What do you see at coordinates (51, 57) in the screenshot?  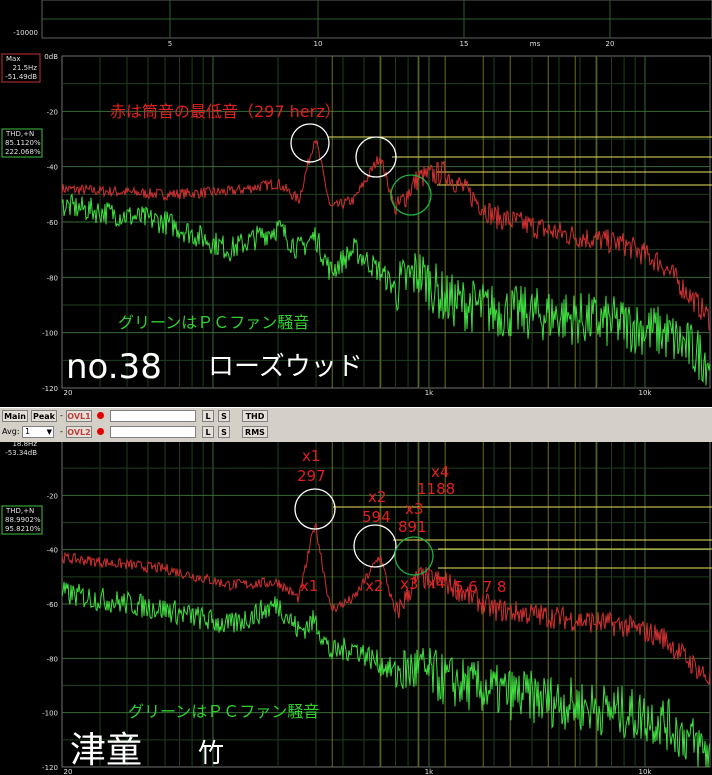 I see `y-tick-label: 0dB` at bounding box center [51, 57].